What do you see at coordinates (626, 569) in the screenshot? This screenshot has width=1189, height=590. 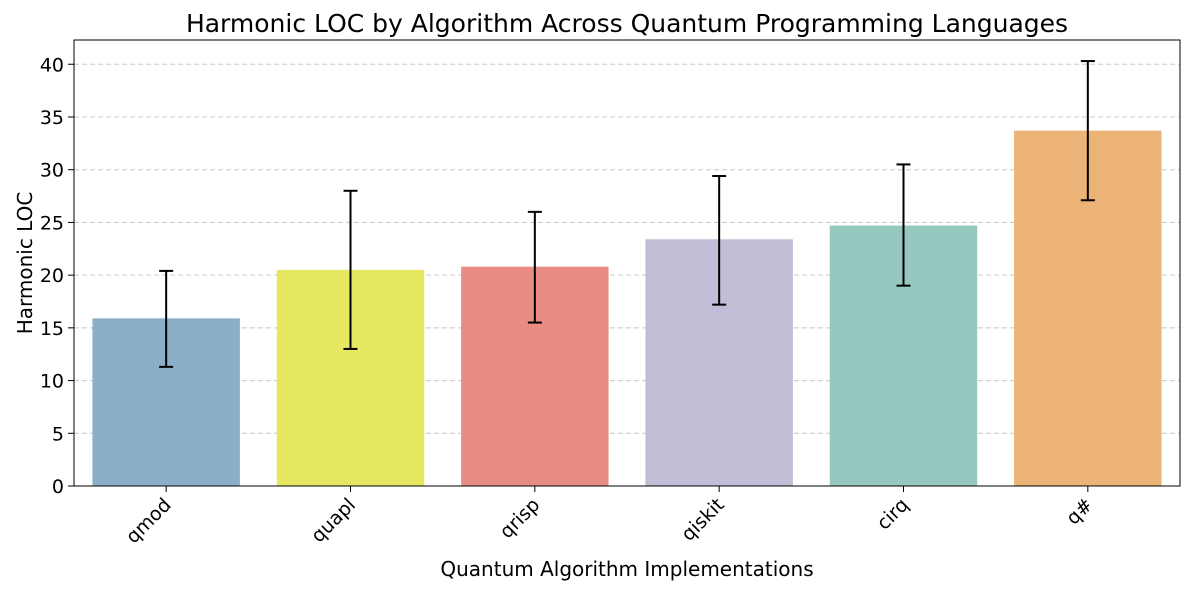 I see `x-axis-label: Quantum Algorithm Implementations` at bounding box center [626, 569].